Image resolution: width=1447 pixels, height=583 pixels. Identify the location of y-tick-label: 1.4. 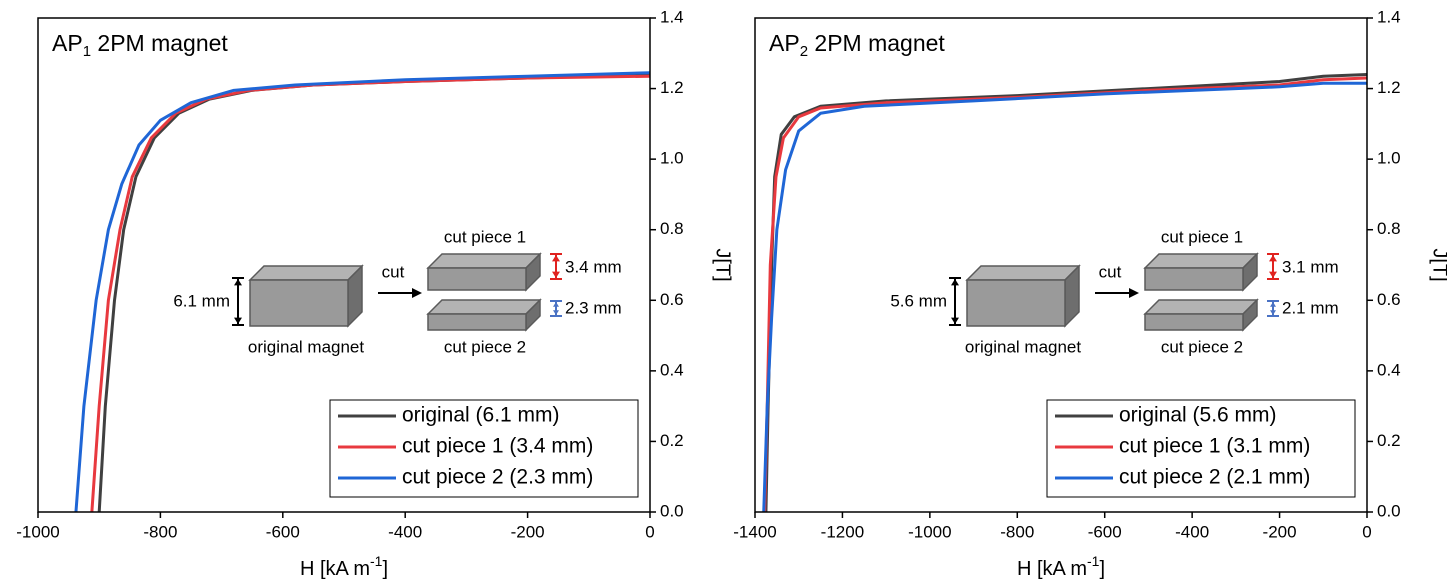
(672, 16).